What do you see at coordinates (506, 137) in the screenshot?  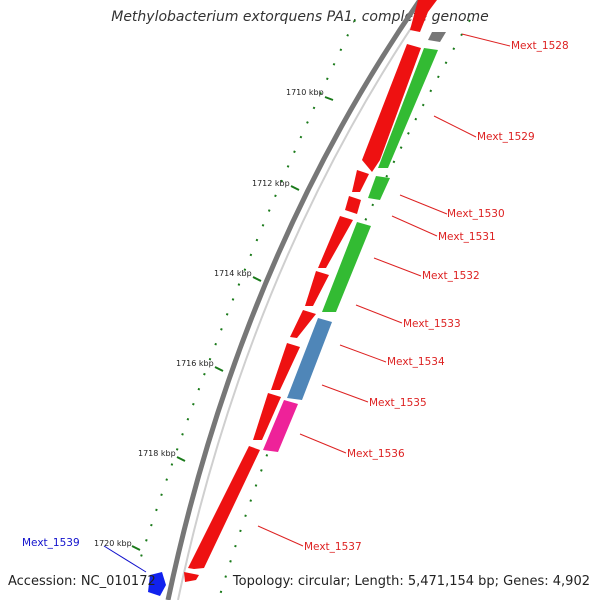 I see `gene-label-1529: Mext_1529` at bounding box center [506, 137].